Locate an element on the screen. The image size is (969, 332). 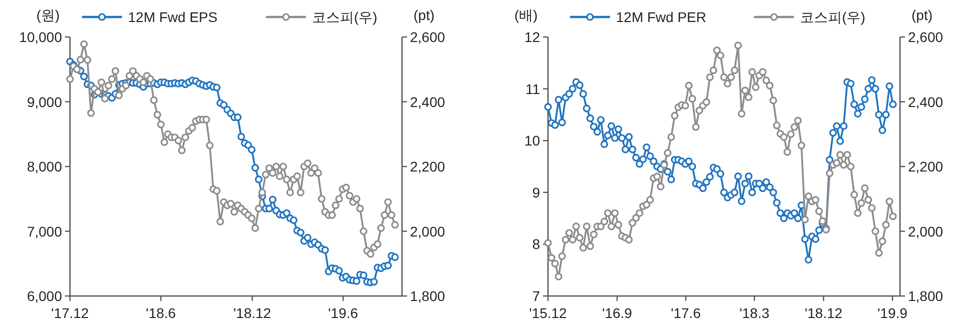
x-tick-label: '18.6 is located at coordinates (161, 313).